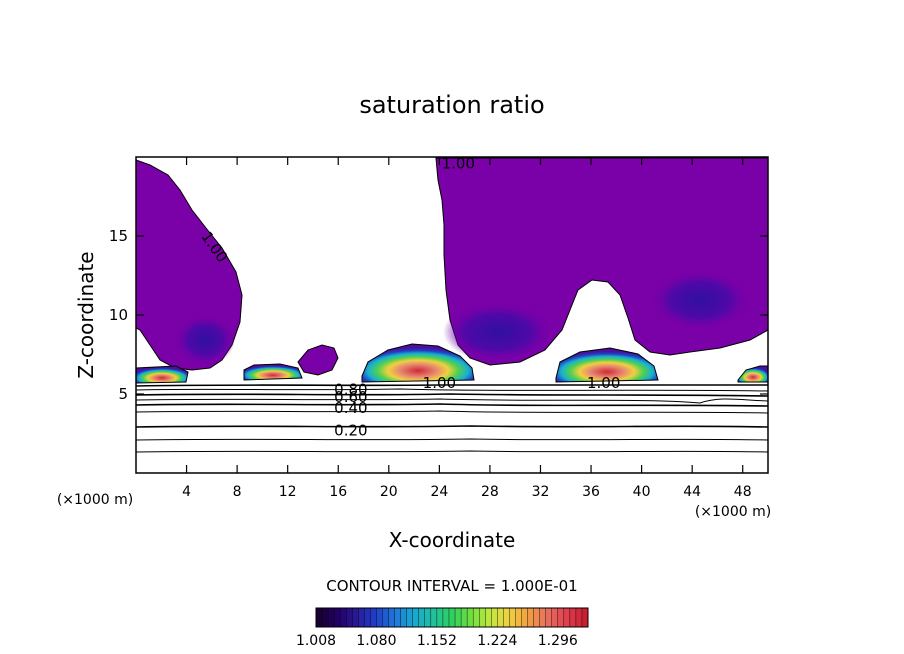  What do you see at coordinates (318, 360) in the screenshot?
I see `supersat-region-small` at bounding box center [318, 360].